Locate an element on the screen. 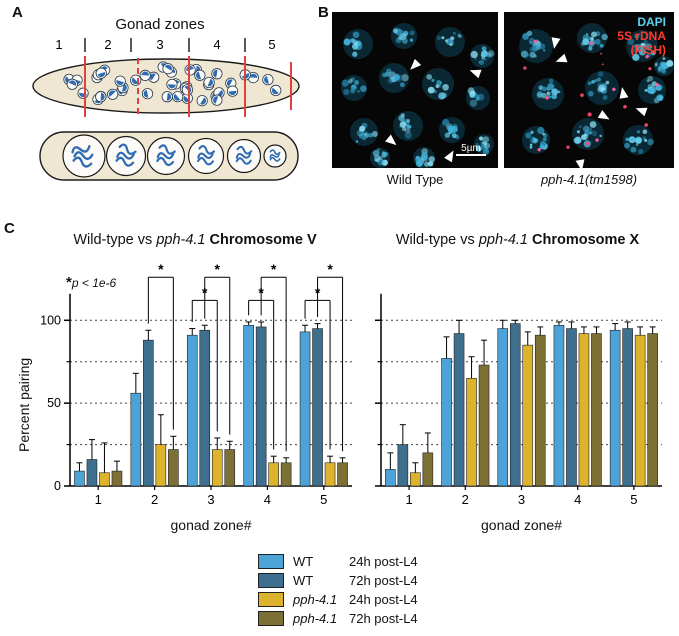  scale-bar-label: 5µm is located at coordinates (471, 148).